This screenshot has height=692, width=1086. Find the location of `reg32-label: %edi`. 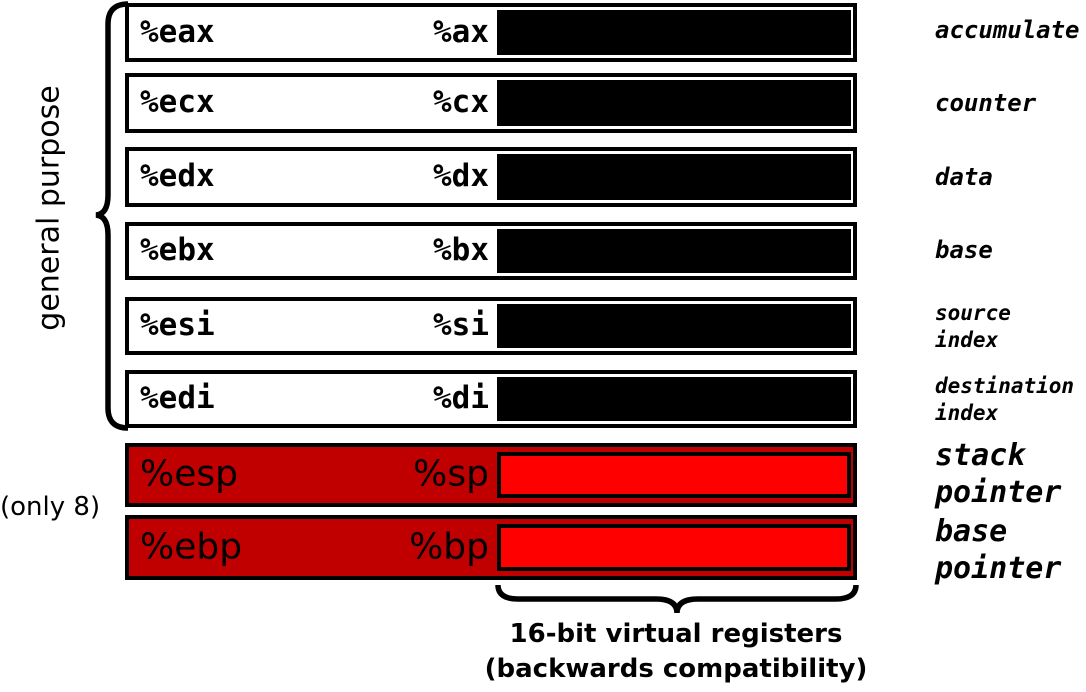

reg32-label: %edi is located at coordinates (177, 397).